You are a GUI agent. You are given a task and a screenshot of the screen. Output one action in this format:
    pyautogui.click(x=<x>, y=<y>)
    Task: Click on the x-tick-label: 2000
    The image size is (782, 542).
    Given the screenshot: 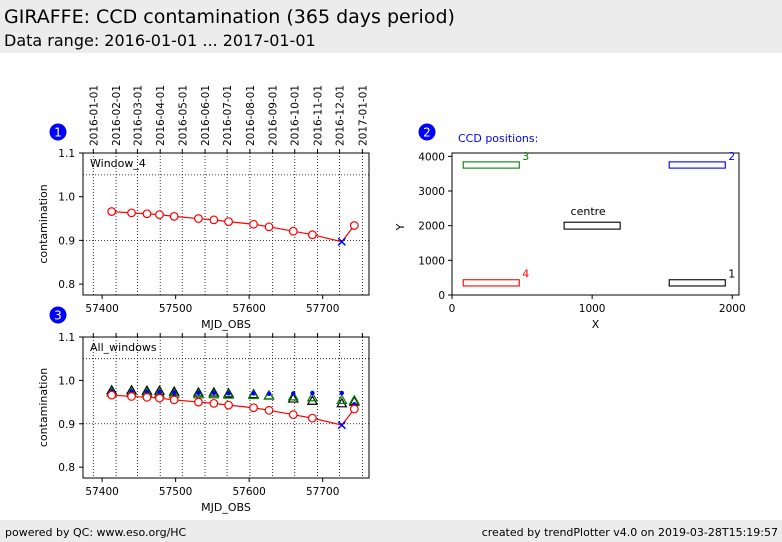 What is the action you would take?
    pyautogui.click(x=732, y=309)
    